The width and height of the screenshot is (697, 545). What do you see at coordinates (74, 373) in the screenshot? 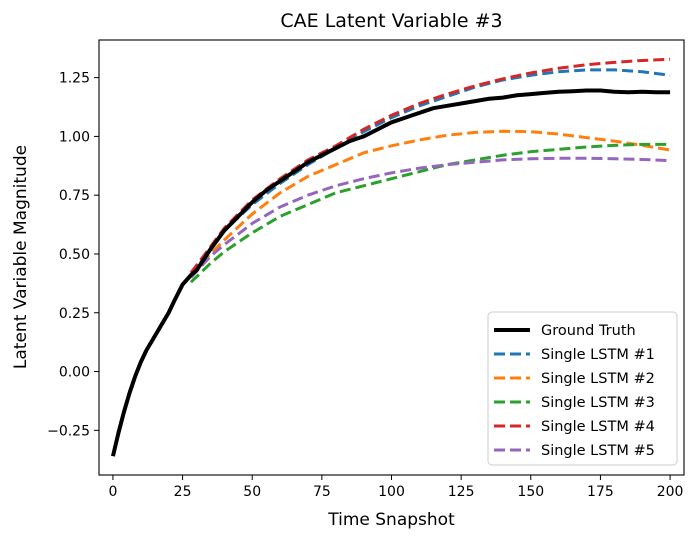
I see `y-tick-label: 0.00` at bounding box center [74, 373].